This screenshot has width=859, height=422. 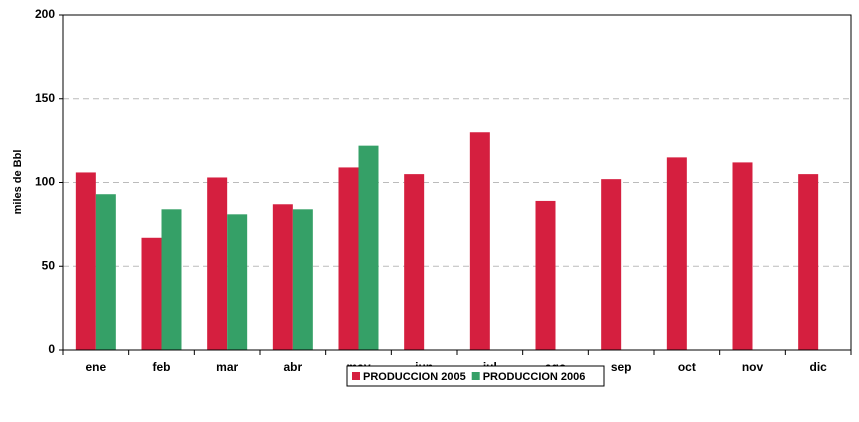 I want to click on x-tick-label: sep, so click(x=621, y=367).